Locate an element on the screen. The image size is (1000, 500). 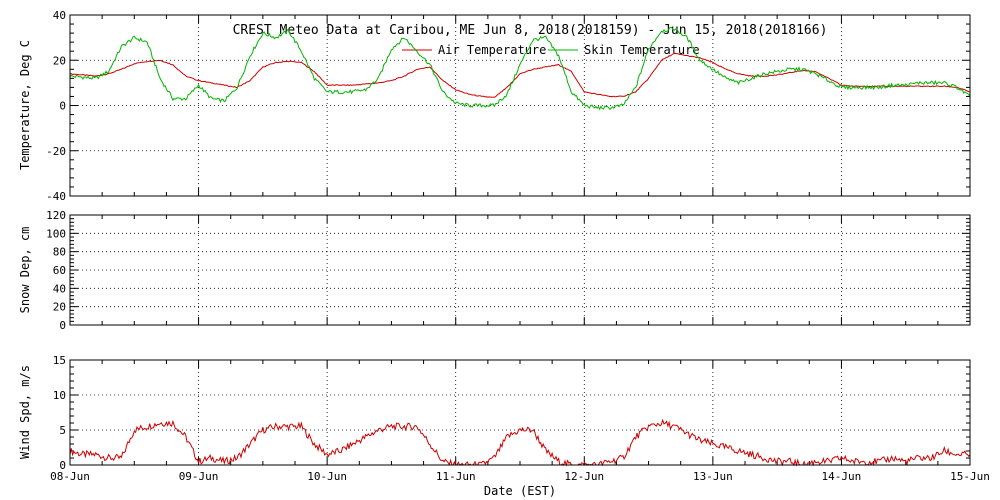
temperature-ytick-label: 0 is located at coordinates (62, 106).